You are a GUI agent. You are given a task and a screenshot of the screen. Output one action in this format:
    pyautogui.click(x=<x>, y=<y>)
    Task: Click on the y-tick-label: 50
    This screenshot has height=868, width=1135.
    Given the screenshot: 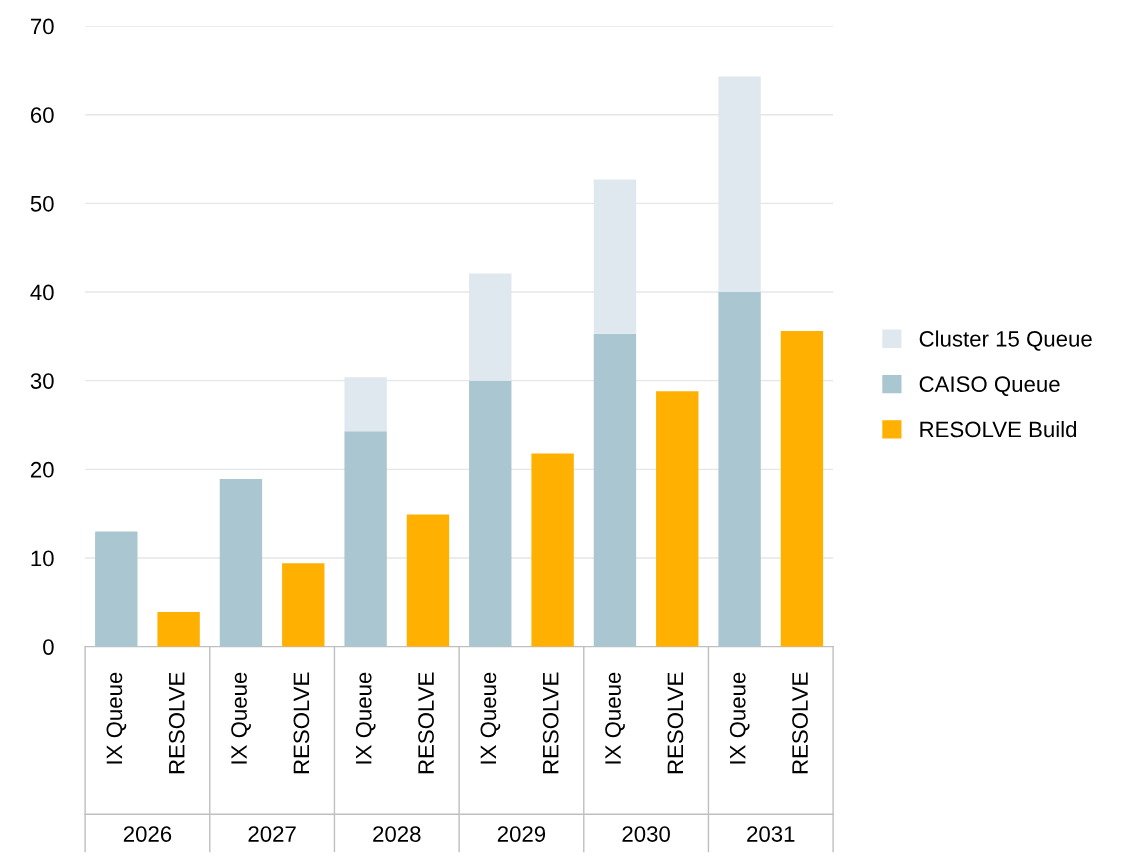 What is the action you would take?
    pyautogui.click(x=42, y=203)
    